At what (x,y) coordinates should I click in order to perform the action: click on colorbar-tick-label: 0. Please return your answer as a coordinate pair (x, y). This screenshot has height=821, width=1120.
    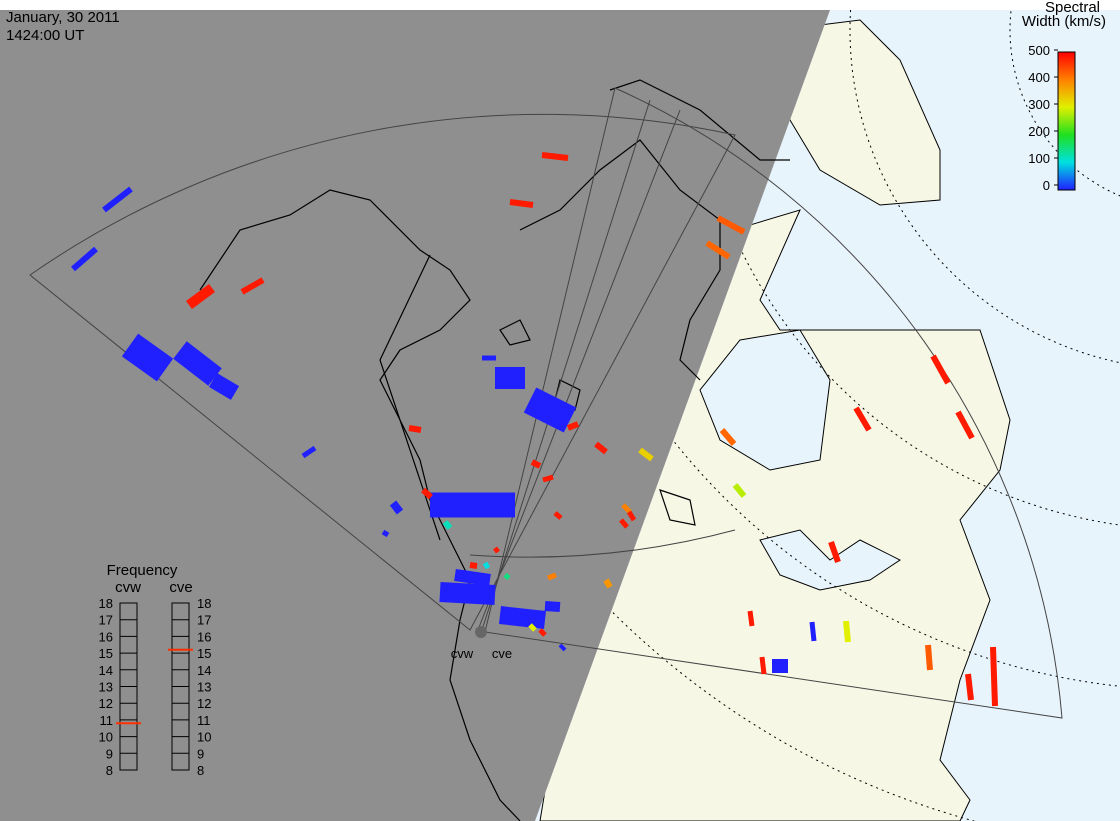
    Looking at the image, I should click on (1046, 185).